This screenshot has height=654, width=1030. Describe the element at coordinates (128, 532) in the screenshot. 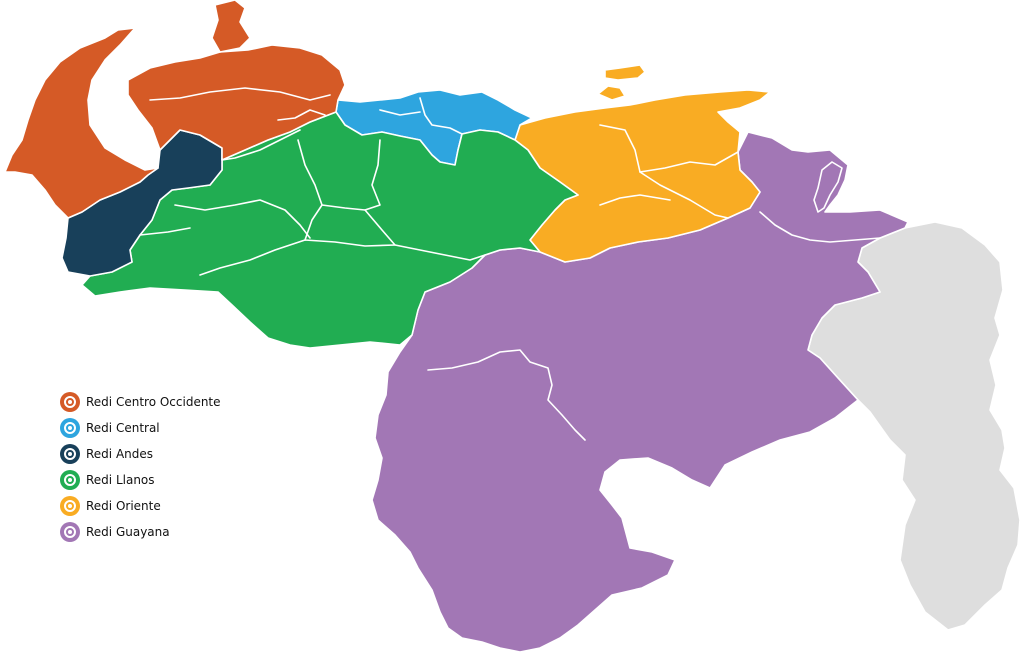

I see `legend-label: Redi Guayana` at that location.